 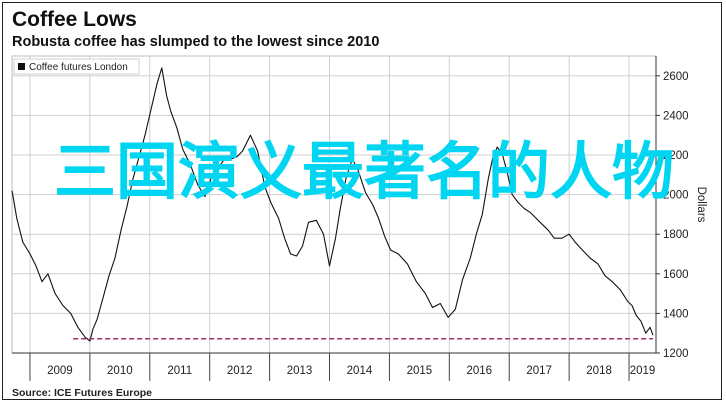 I want to click on x-tick-label: 2012, so click(x=240, y=371).